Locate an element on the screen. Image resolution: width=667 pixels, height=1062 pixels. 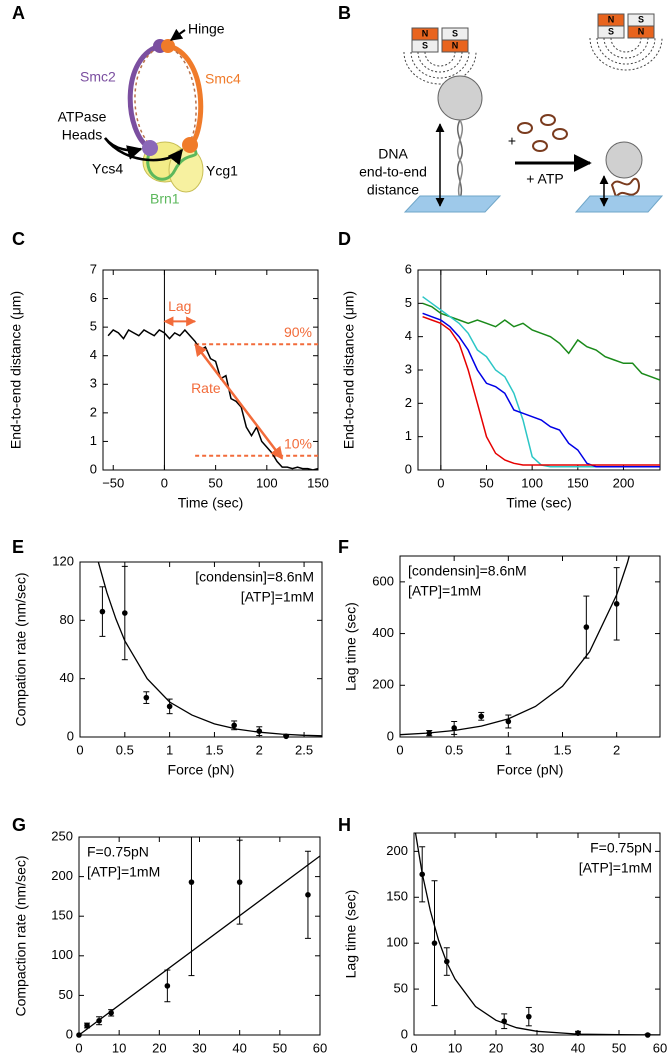
panel-label: C is located at coordinates (18, 239).